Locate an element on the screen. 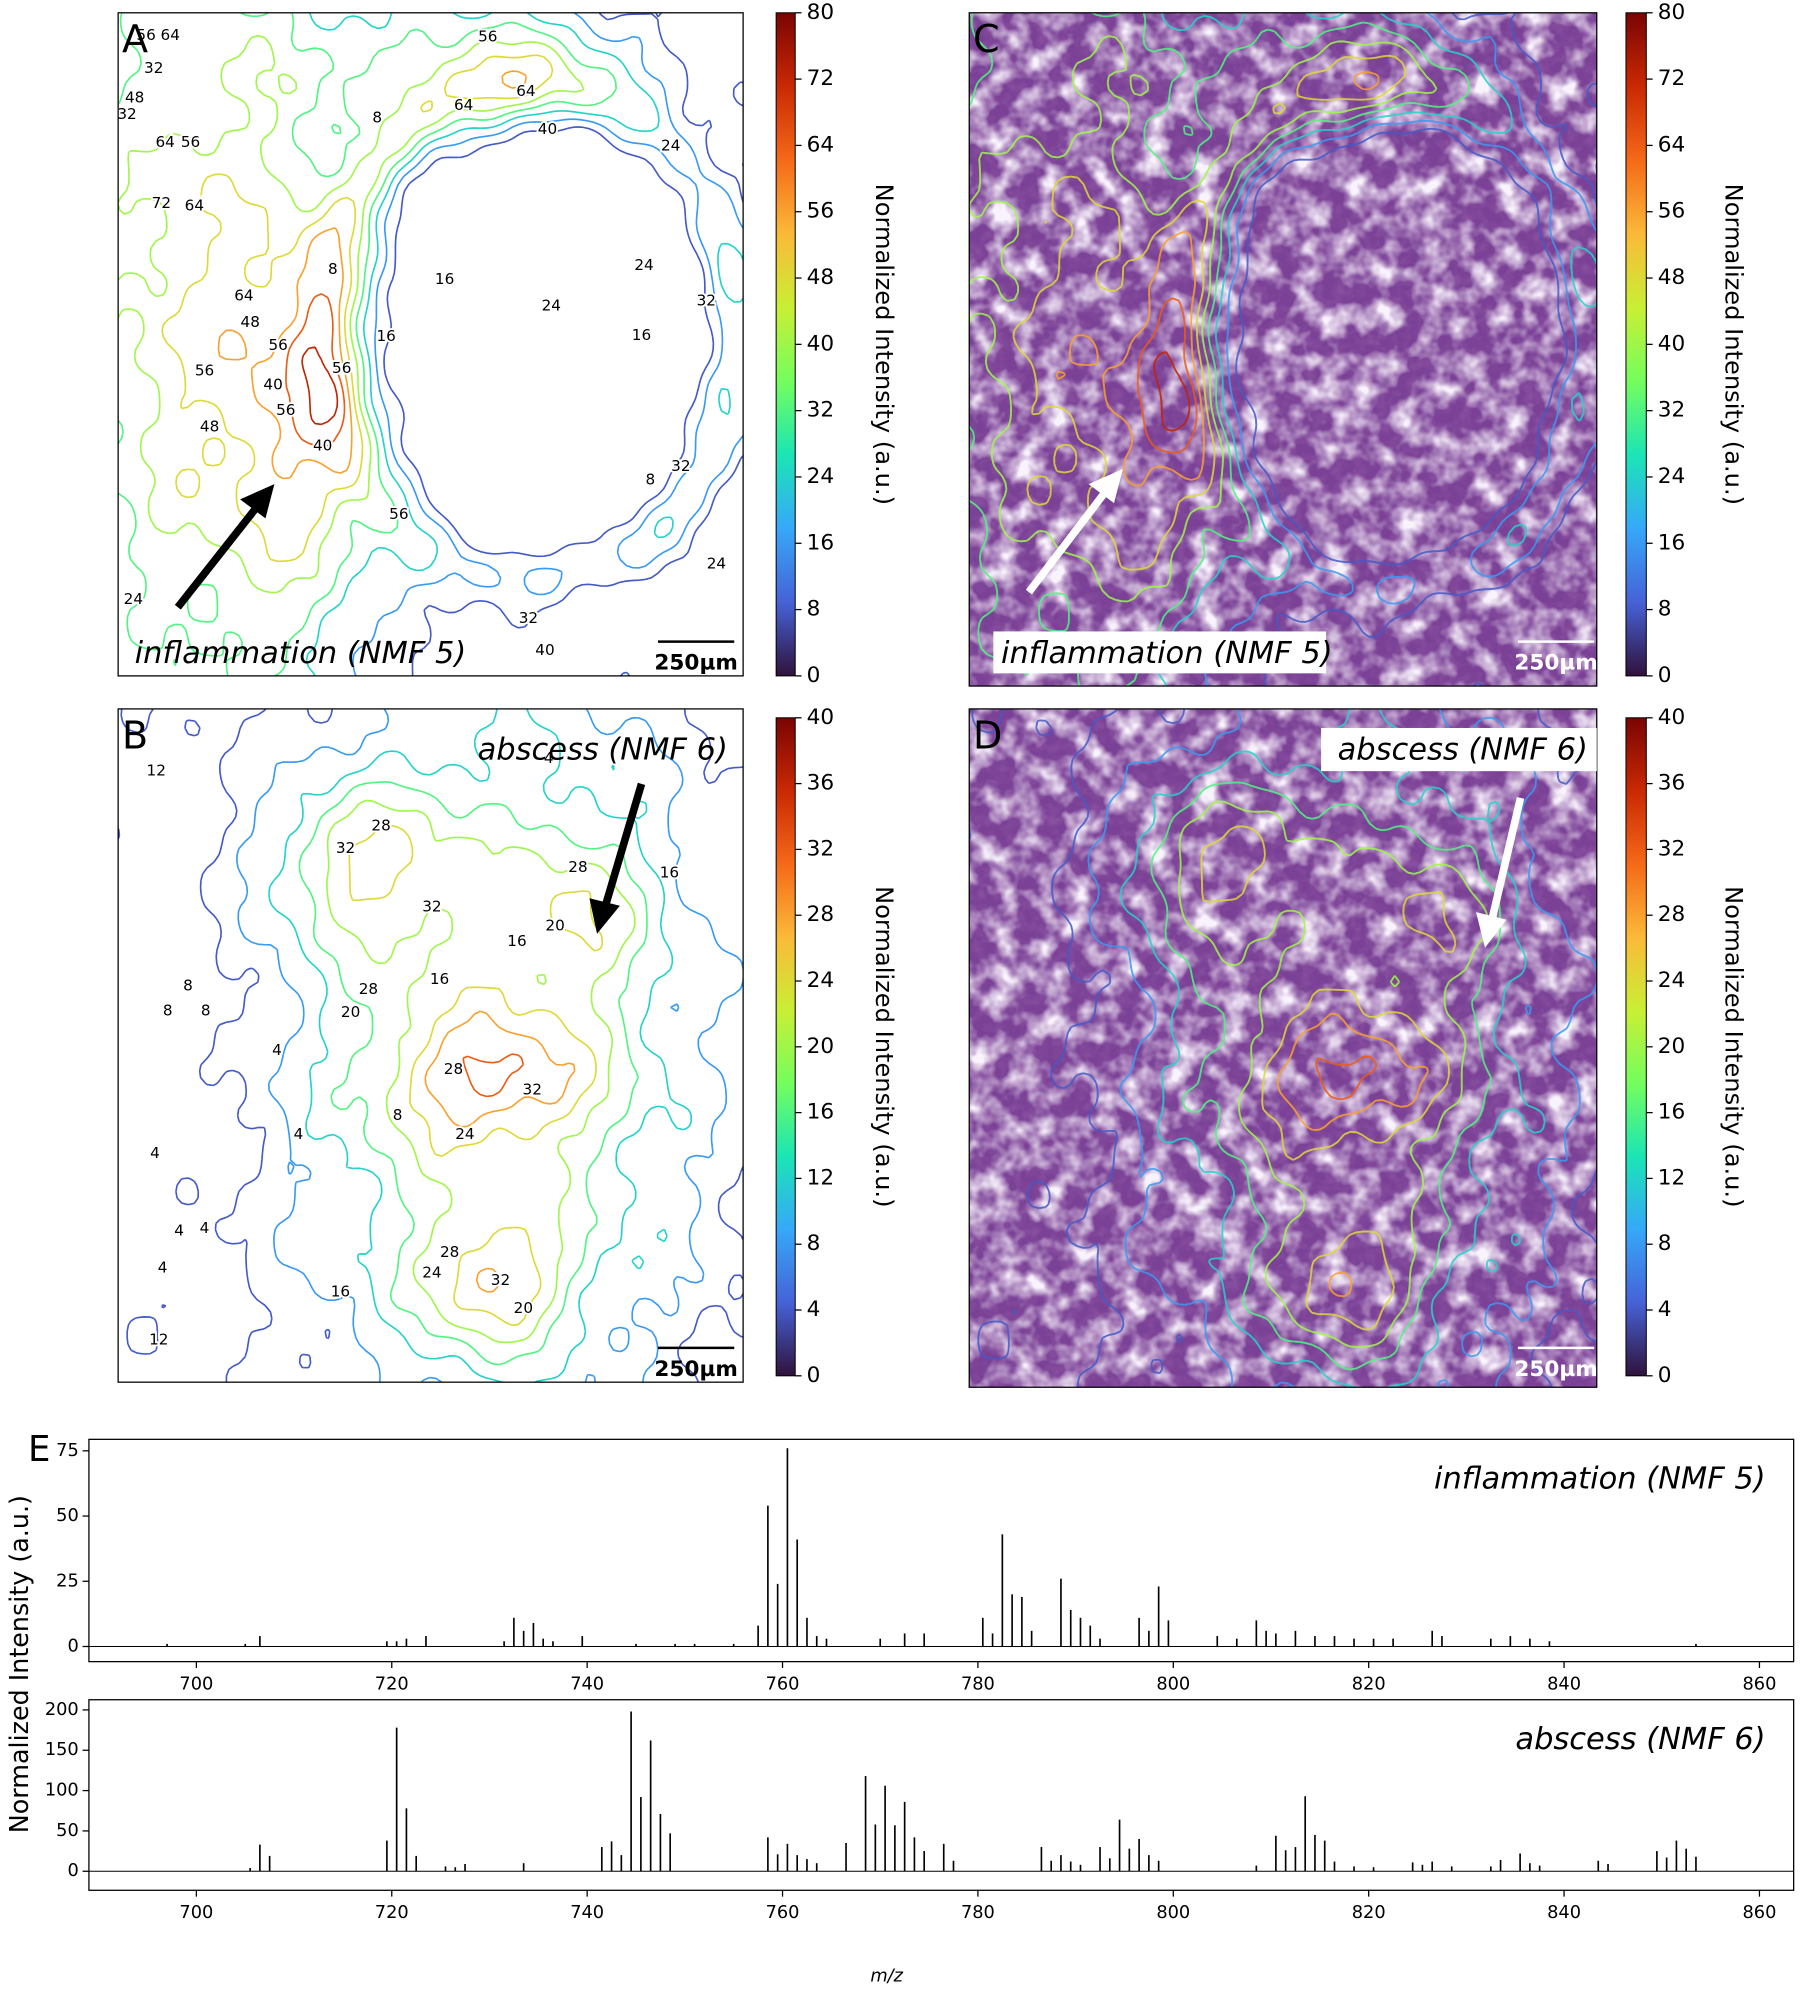 The image size is (1800, 1996). tissue-texture is located at coordinates (1283, 349).